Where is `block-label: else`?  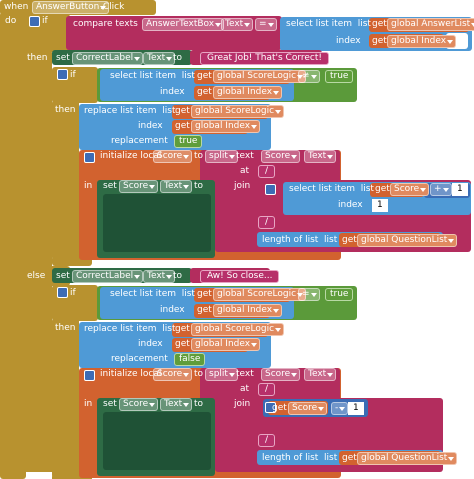
block-label: else is located at coordinates (36, 276).